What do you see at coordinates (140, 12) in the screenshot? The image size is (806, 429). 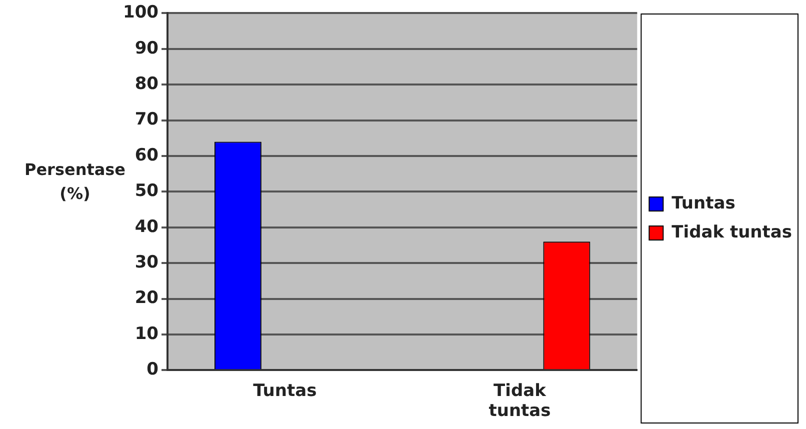 I see `y-tick-label: 100` at bounding box center [140, 12].